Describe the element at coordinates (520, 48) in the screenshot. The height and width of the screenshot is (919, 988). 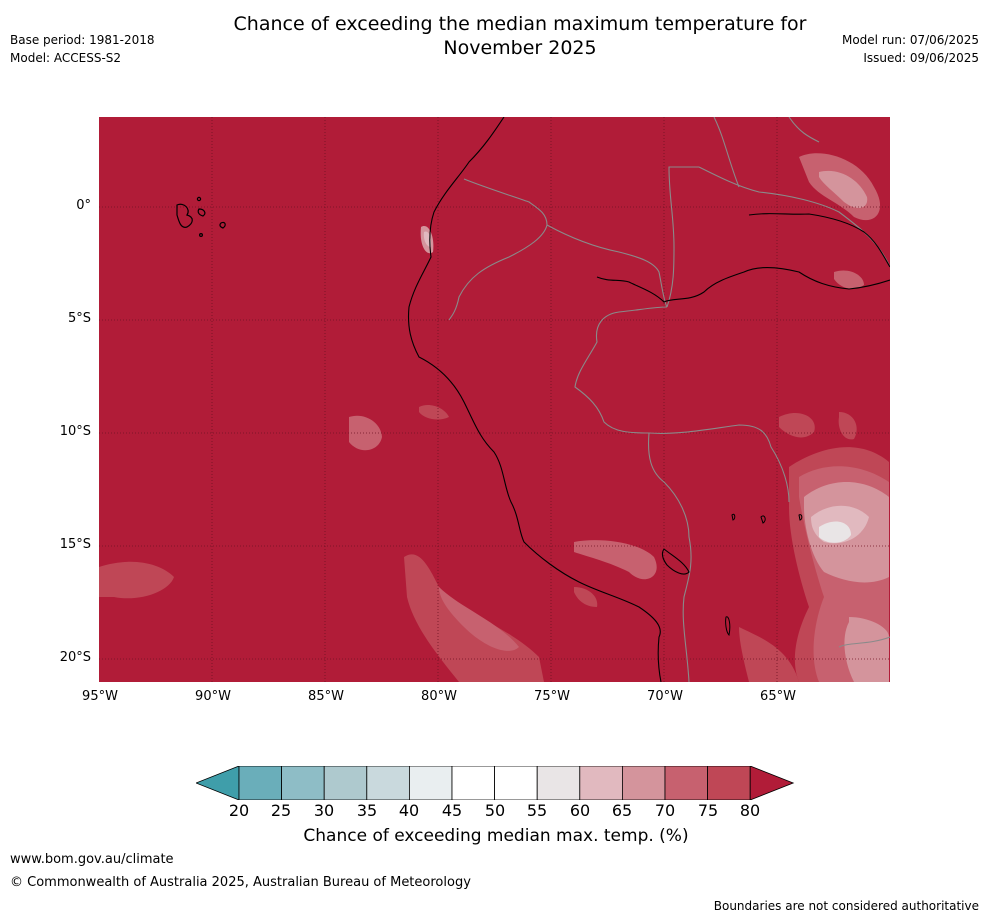
I see `title-line-2: November 2025` at that location.